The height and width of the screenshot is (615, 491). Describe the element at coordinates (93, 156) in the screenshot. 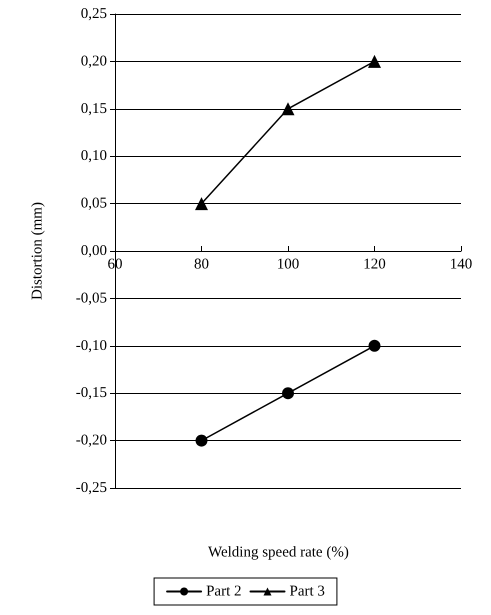

I see `y-tick-label: 0,10` at that location.